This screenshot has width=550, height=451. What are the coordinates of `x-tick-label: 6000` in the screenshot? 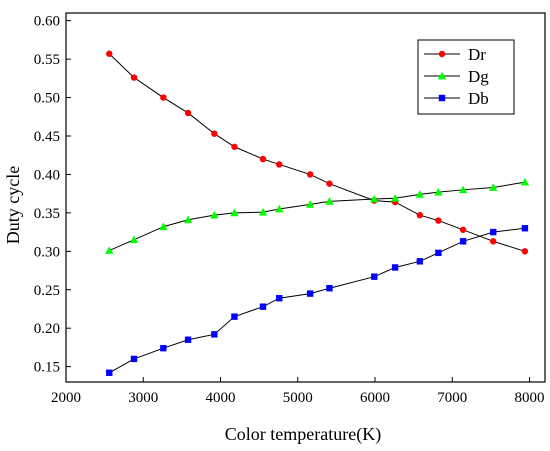 It's located at (375, 398).